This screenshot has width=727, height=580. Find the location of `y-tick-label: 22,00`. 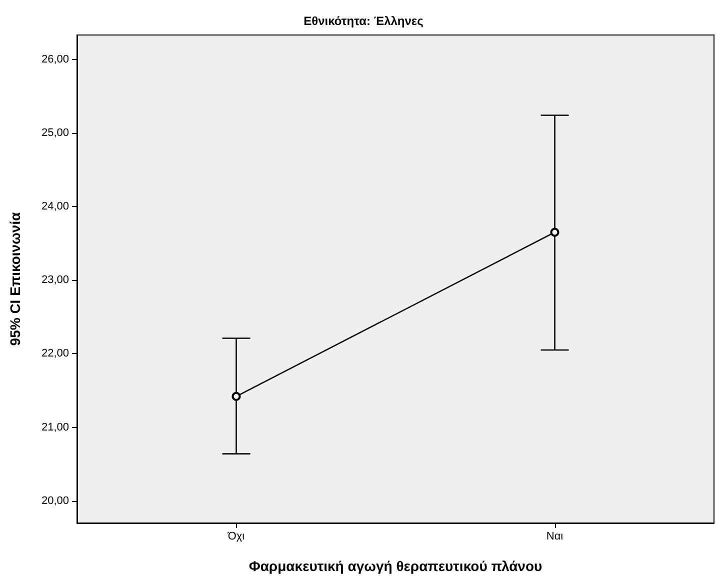

y-tick-label: 22,00 is located at coordinates (55, 354).